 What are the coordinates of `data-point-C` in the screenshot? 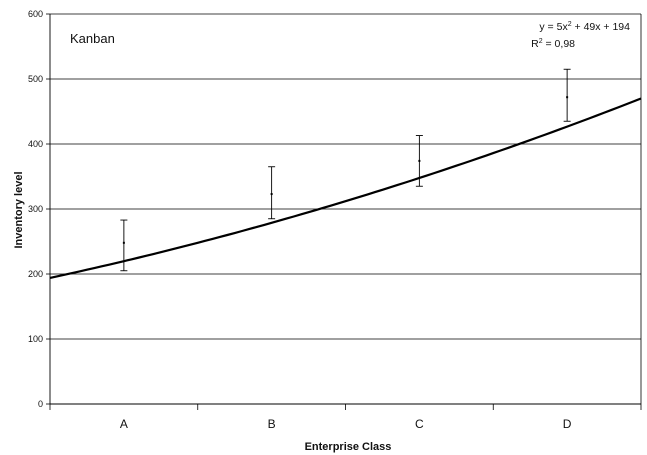 It's located at (419, 160).